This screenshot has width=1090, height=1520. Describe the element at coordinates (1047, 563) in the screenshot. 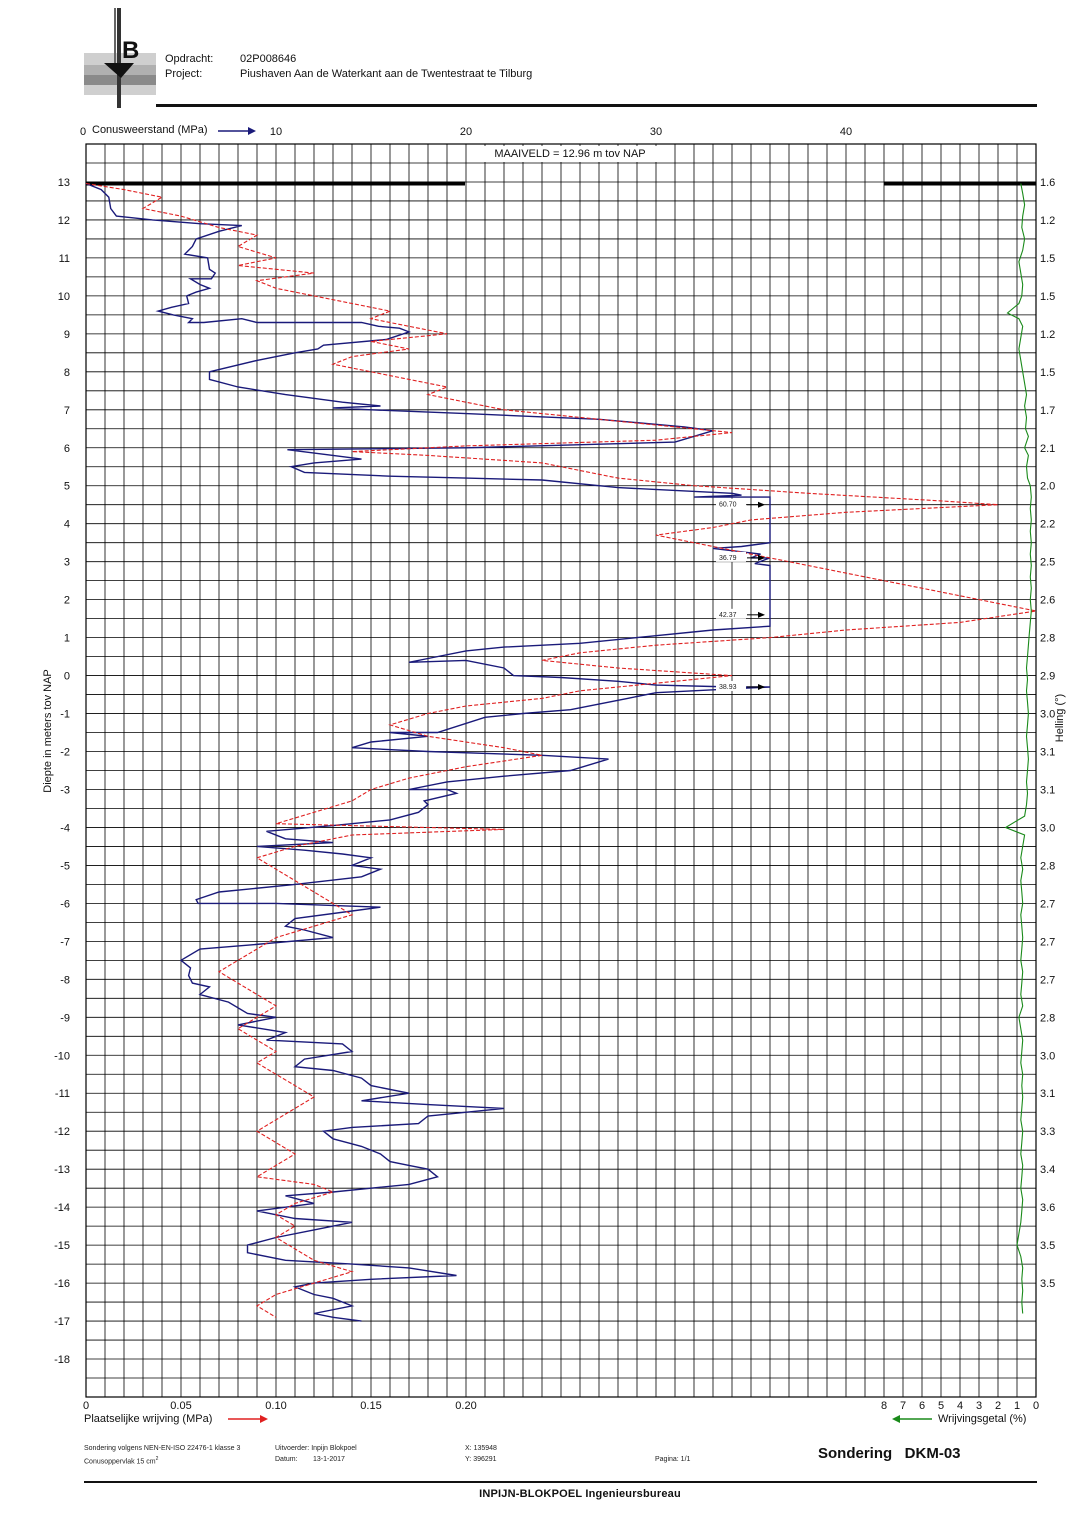

I see `inclination-value: 2.5` at that location.